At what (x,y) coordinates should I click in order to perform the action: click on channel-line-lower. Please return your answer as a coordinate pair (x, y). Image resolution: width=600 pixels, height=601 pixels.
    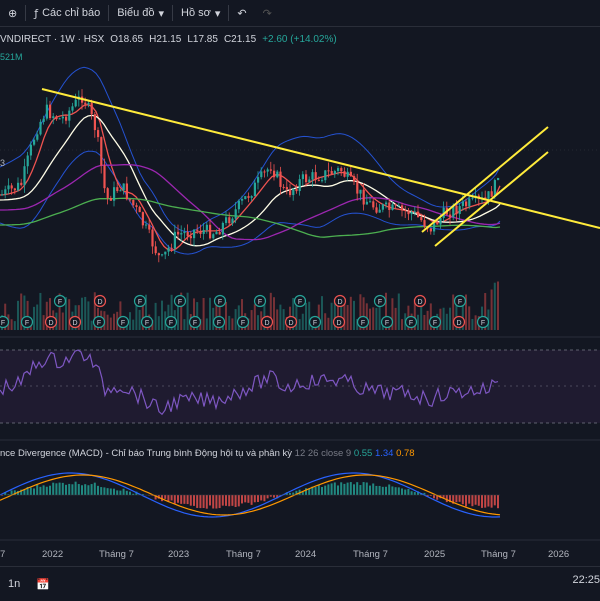
    Looking at the image, I should click on (491, 199).